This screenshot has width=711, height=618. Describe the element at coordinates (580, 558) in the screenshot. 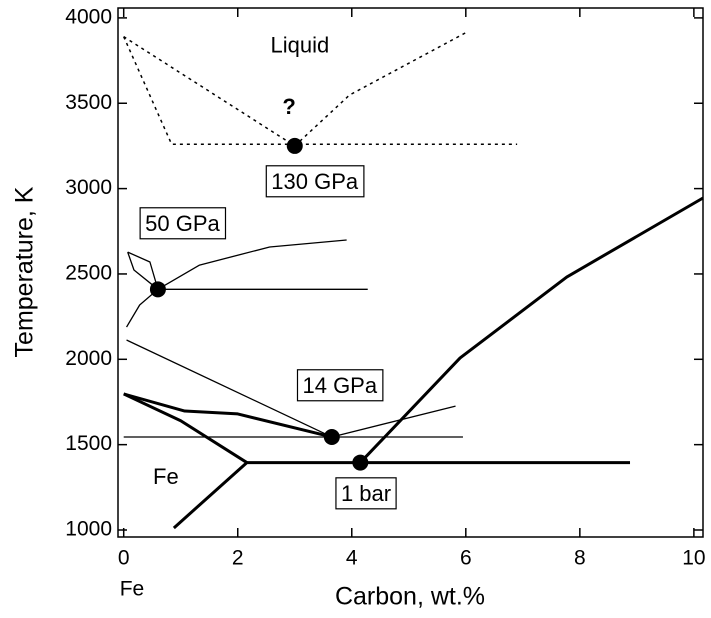

I see `x-tick-label: 8` at that location.